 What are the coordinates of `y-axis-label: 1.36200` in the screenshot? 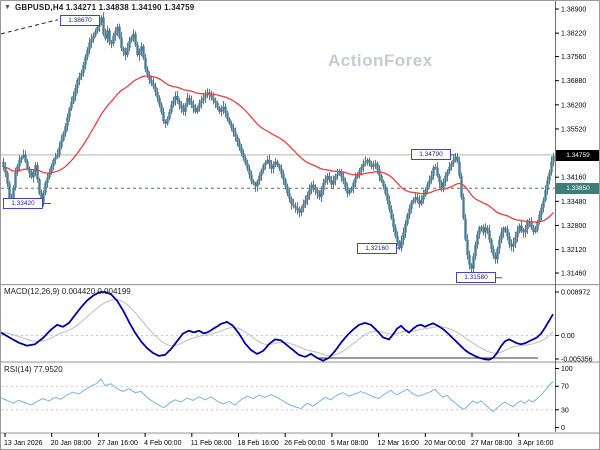 It's located at (573, 105).